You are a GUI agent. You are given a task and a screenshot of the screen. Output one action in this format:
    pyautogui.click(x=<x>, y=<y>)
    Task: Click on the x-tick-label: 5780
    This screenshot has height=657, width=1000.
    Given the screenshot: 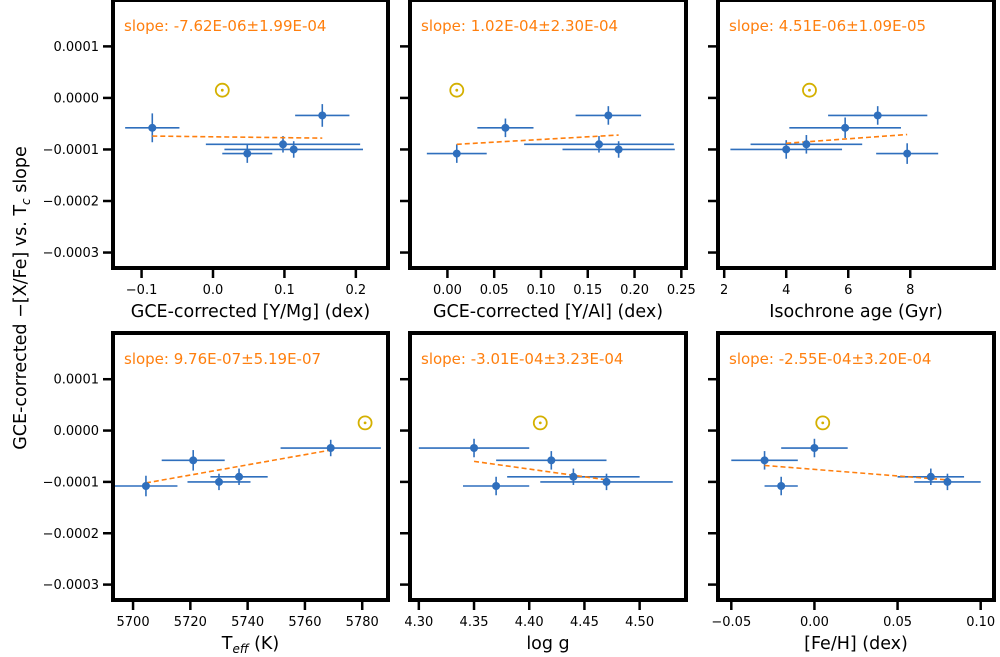 What is the action you would take?
    pyautogui.click(x=362, y=622)
    